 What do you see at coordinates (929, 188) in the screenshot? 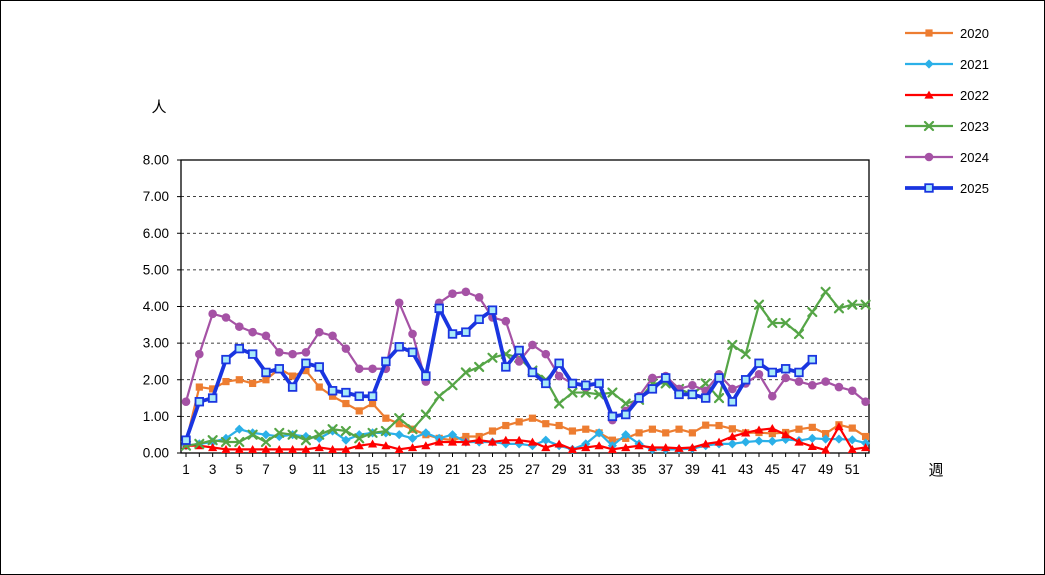
I see `legend-line-sample-2025` at bounding box center [929, 188].